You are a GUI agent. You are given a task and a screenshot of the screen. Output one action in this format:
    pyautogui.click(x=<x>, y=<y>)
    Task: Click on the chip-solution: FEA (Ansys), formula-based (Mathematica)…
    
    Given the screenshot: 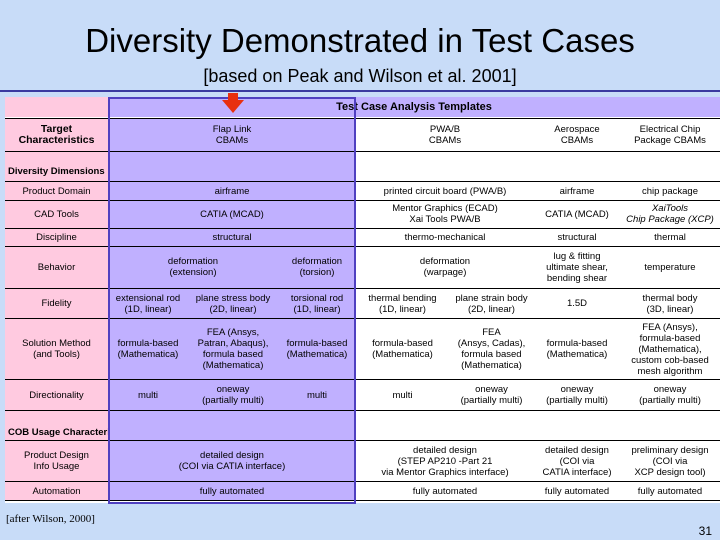 What is the action you would take?
    pyautogui.click(x=670, y=349)
    